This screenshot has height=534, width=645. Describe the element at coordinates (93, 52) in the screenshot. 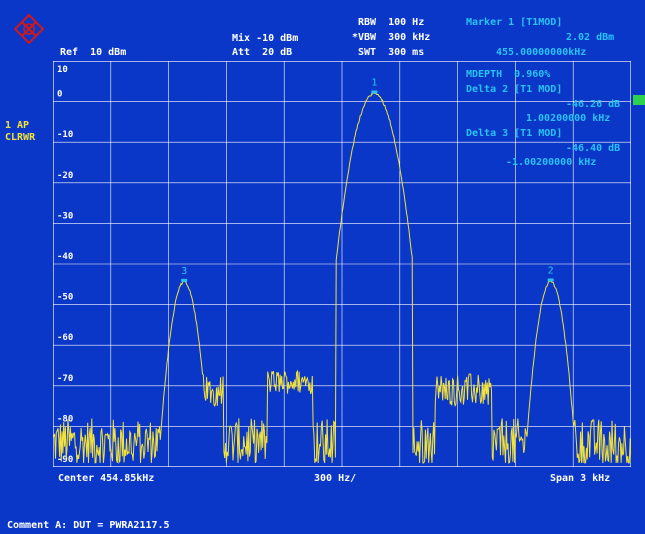

I see `ref-level: Ref 10 dBm` at that location.